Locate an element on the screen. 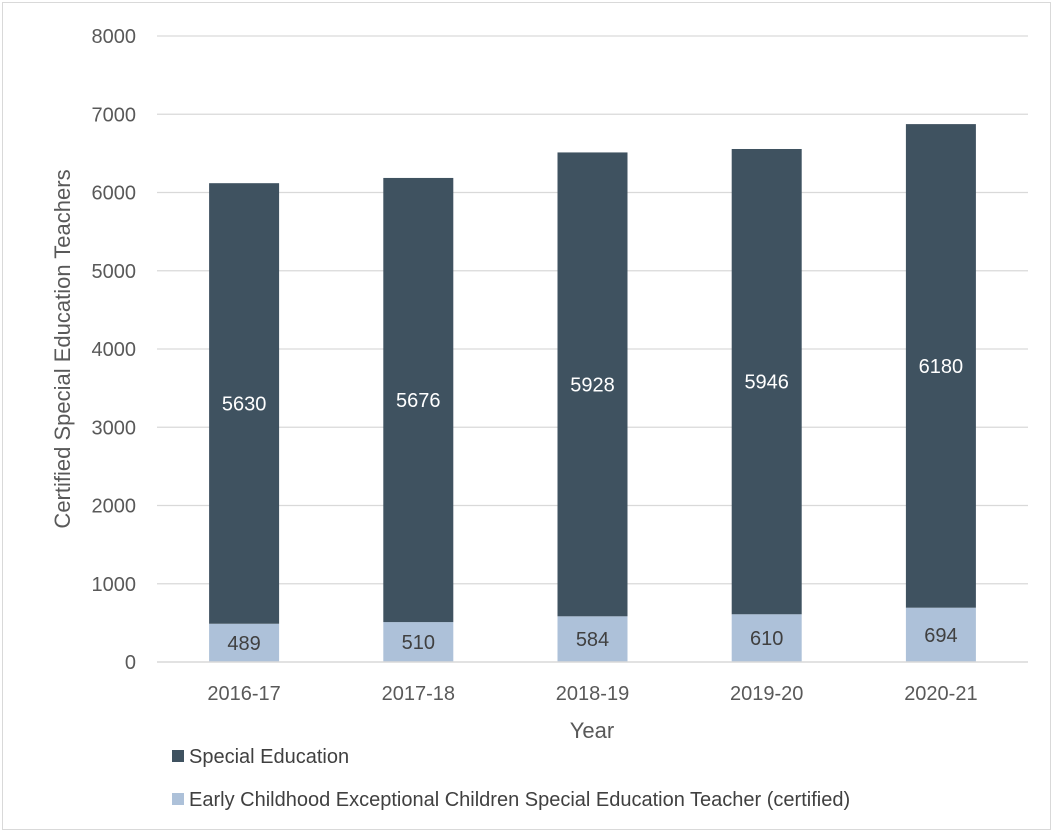 This screenshot has width=1053, height=832. y-tick-label: 4000 is located at coordinates (114, 350).